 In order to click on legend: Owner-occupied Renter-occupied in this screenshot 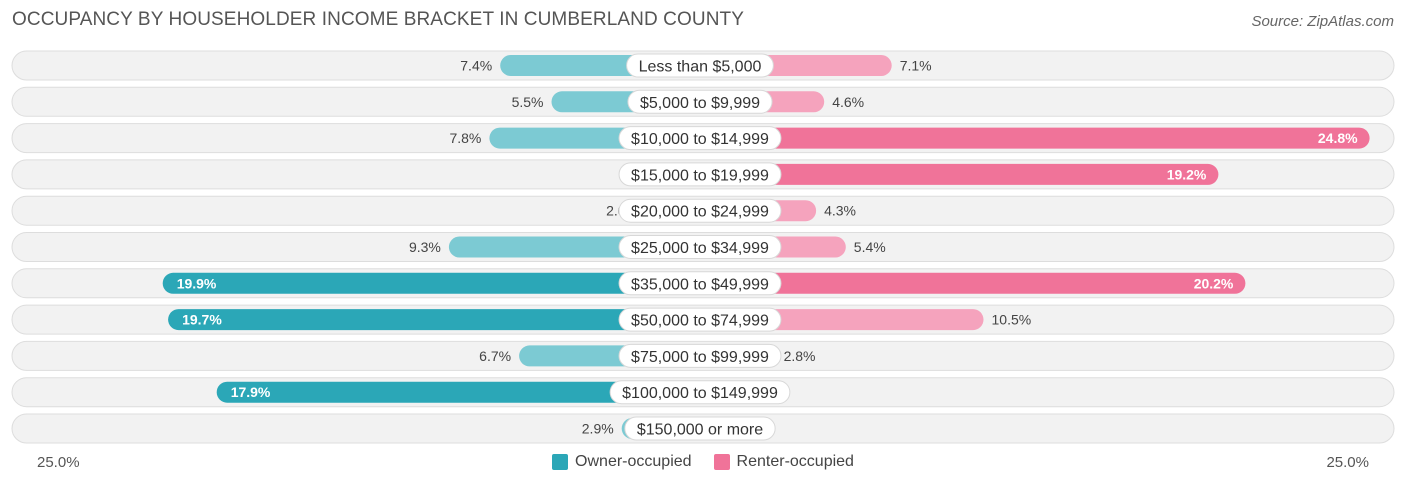, I will do `click(703, 462)`.